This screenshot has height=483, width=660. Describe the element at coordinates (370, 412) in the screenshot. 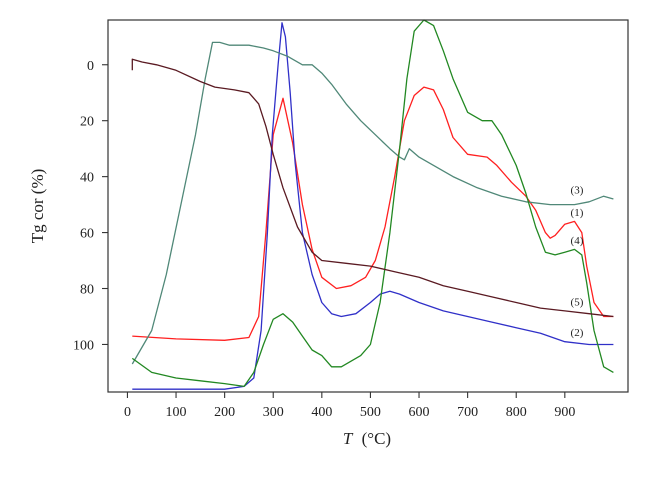

I see `x-tick-label: 500` at that location.